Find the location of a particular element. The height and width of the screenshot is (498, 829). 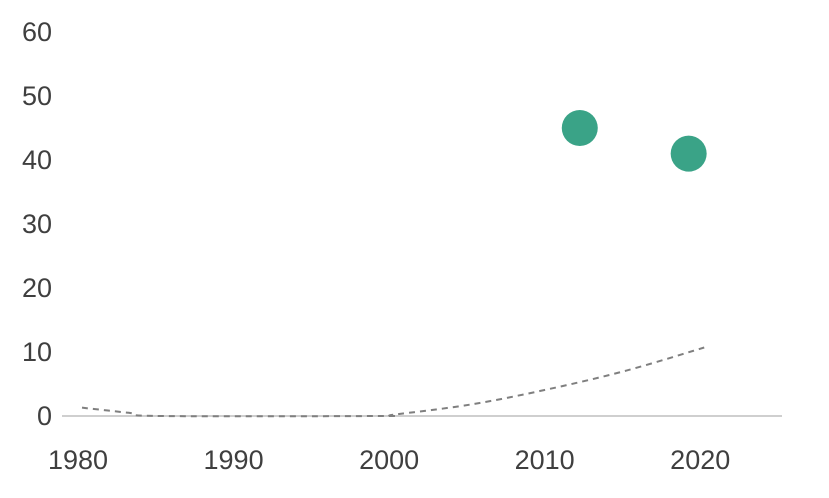

y-tick-label: 60 is located at coordinates (37, 32).